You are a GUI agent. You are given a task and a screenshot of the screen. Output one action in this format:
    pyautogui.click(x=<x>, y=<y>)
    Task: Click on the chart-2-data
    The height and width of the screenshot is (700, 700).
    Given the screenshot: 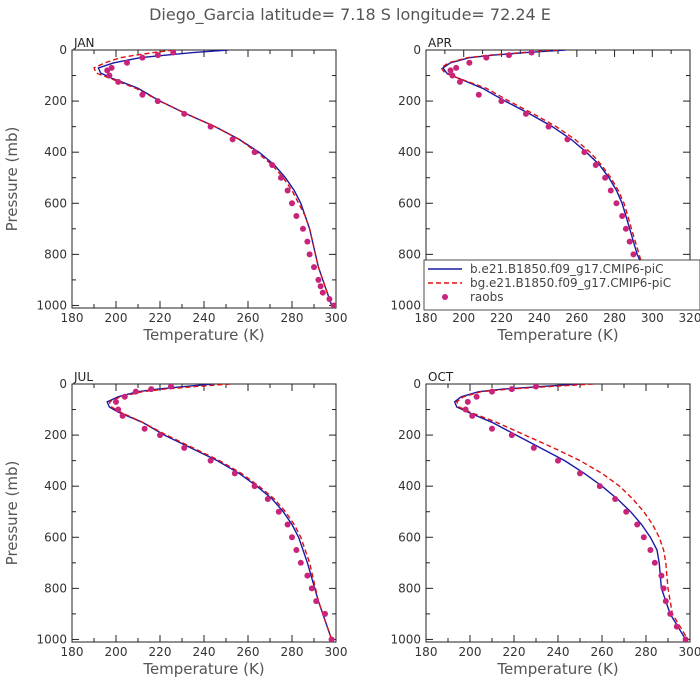 What is the action you would take?
    pyautogui.click(x=220, y=513)
    